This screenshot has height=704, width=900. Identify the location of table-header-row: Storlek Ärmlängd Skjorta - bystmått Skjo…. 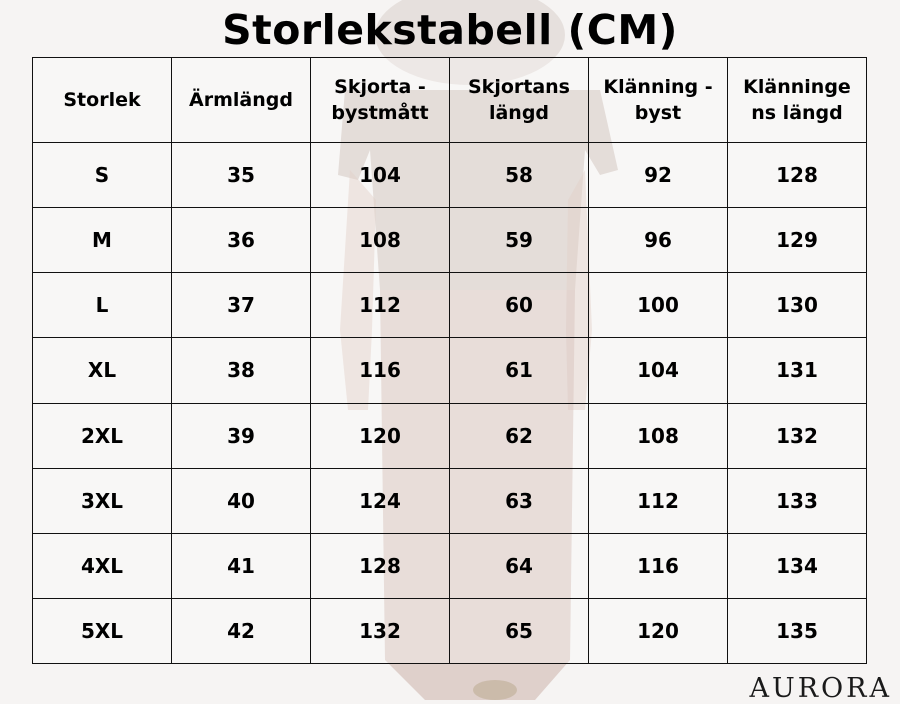
(449, 100).